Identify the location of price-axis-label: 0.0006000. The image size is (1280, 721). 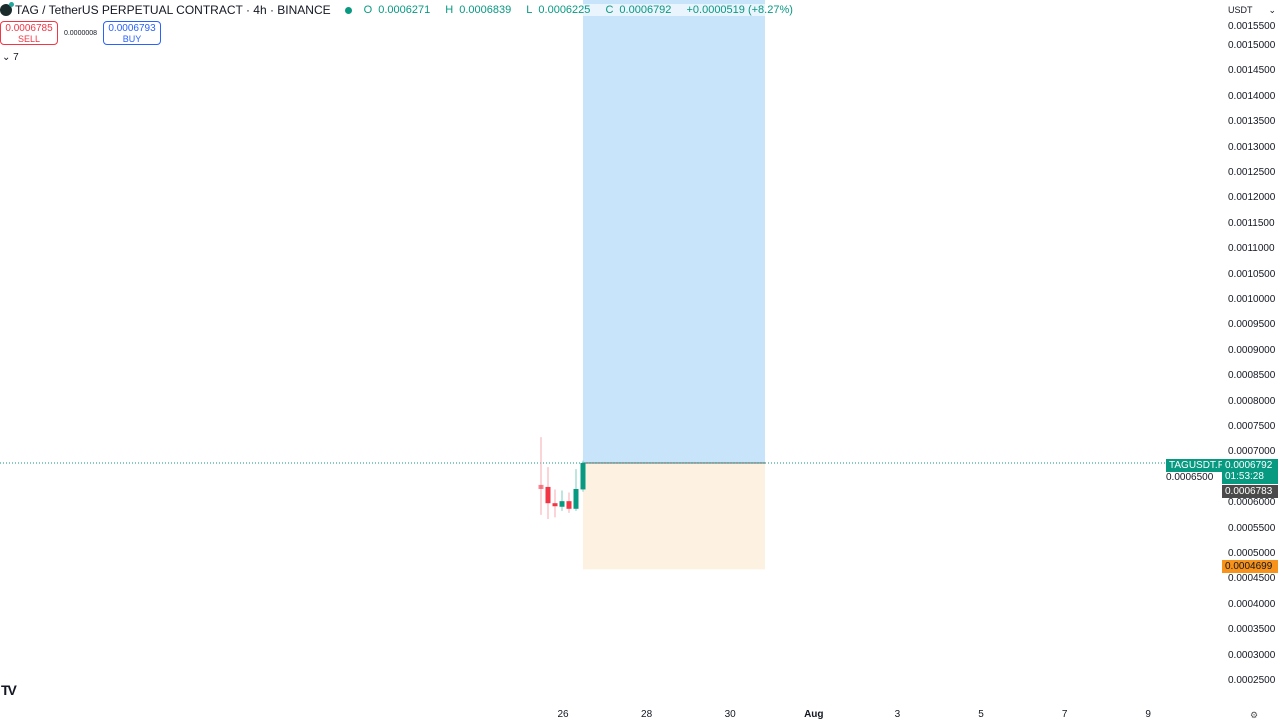
(1252, 503).